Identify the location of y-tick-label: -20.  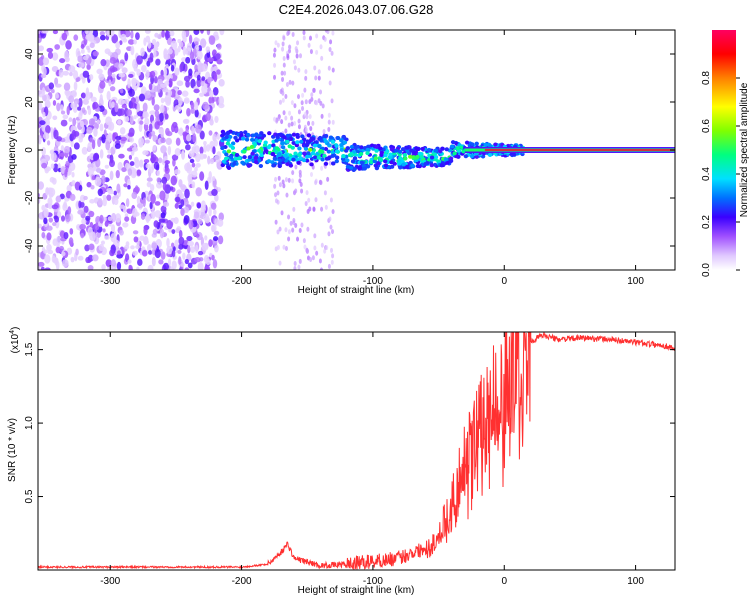
(29, 197).